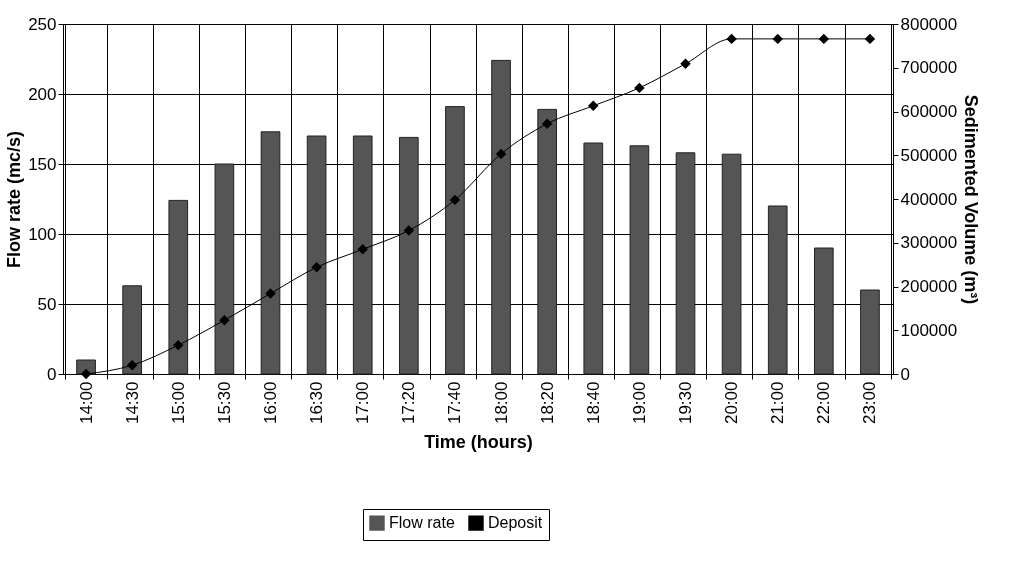 The height and width of the screenshot is (588, 1019). Describe the element at coordinates (929, 24) in the screenshot. I see `y2-tick-label: 800000` at that location.